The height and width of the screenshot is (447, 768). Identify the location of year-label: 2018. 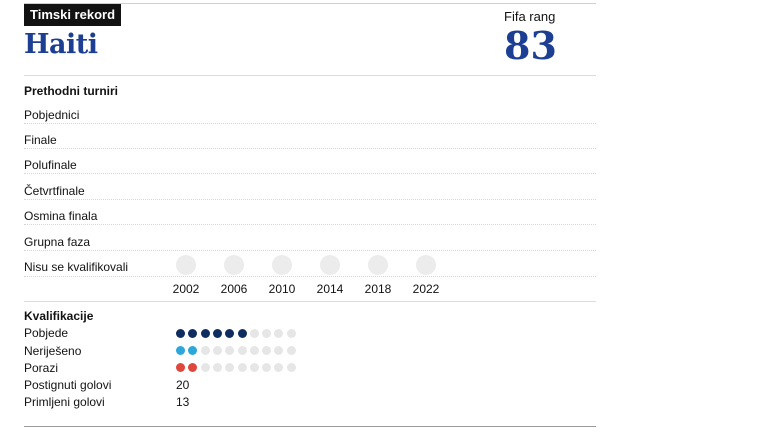
(378, 289).